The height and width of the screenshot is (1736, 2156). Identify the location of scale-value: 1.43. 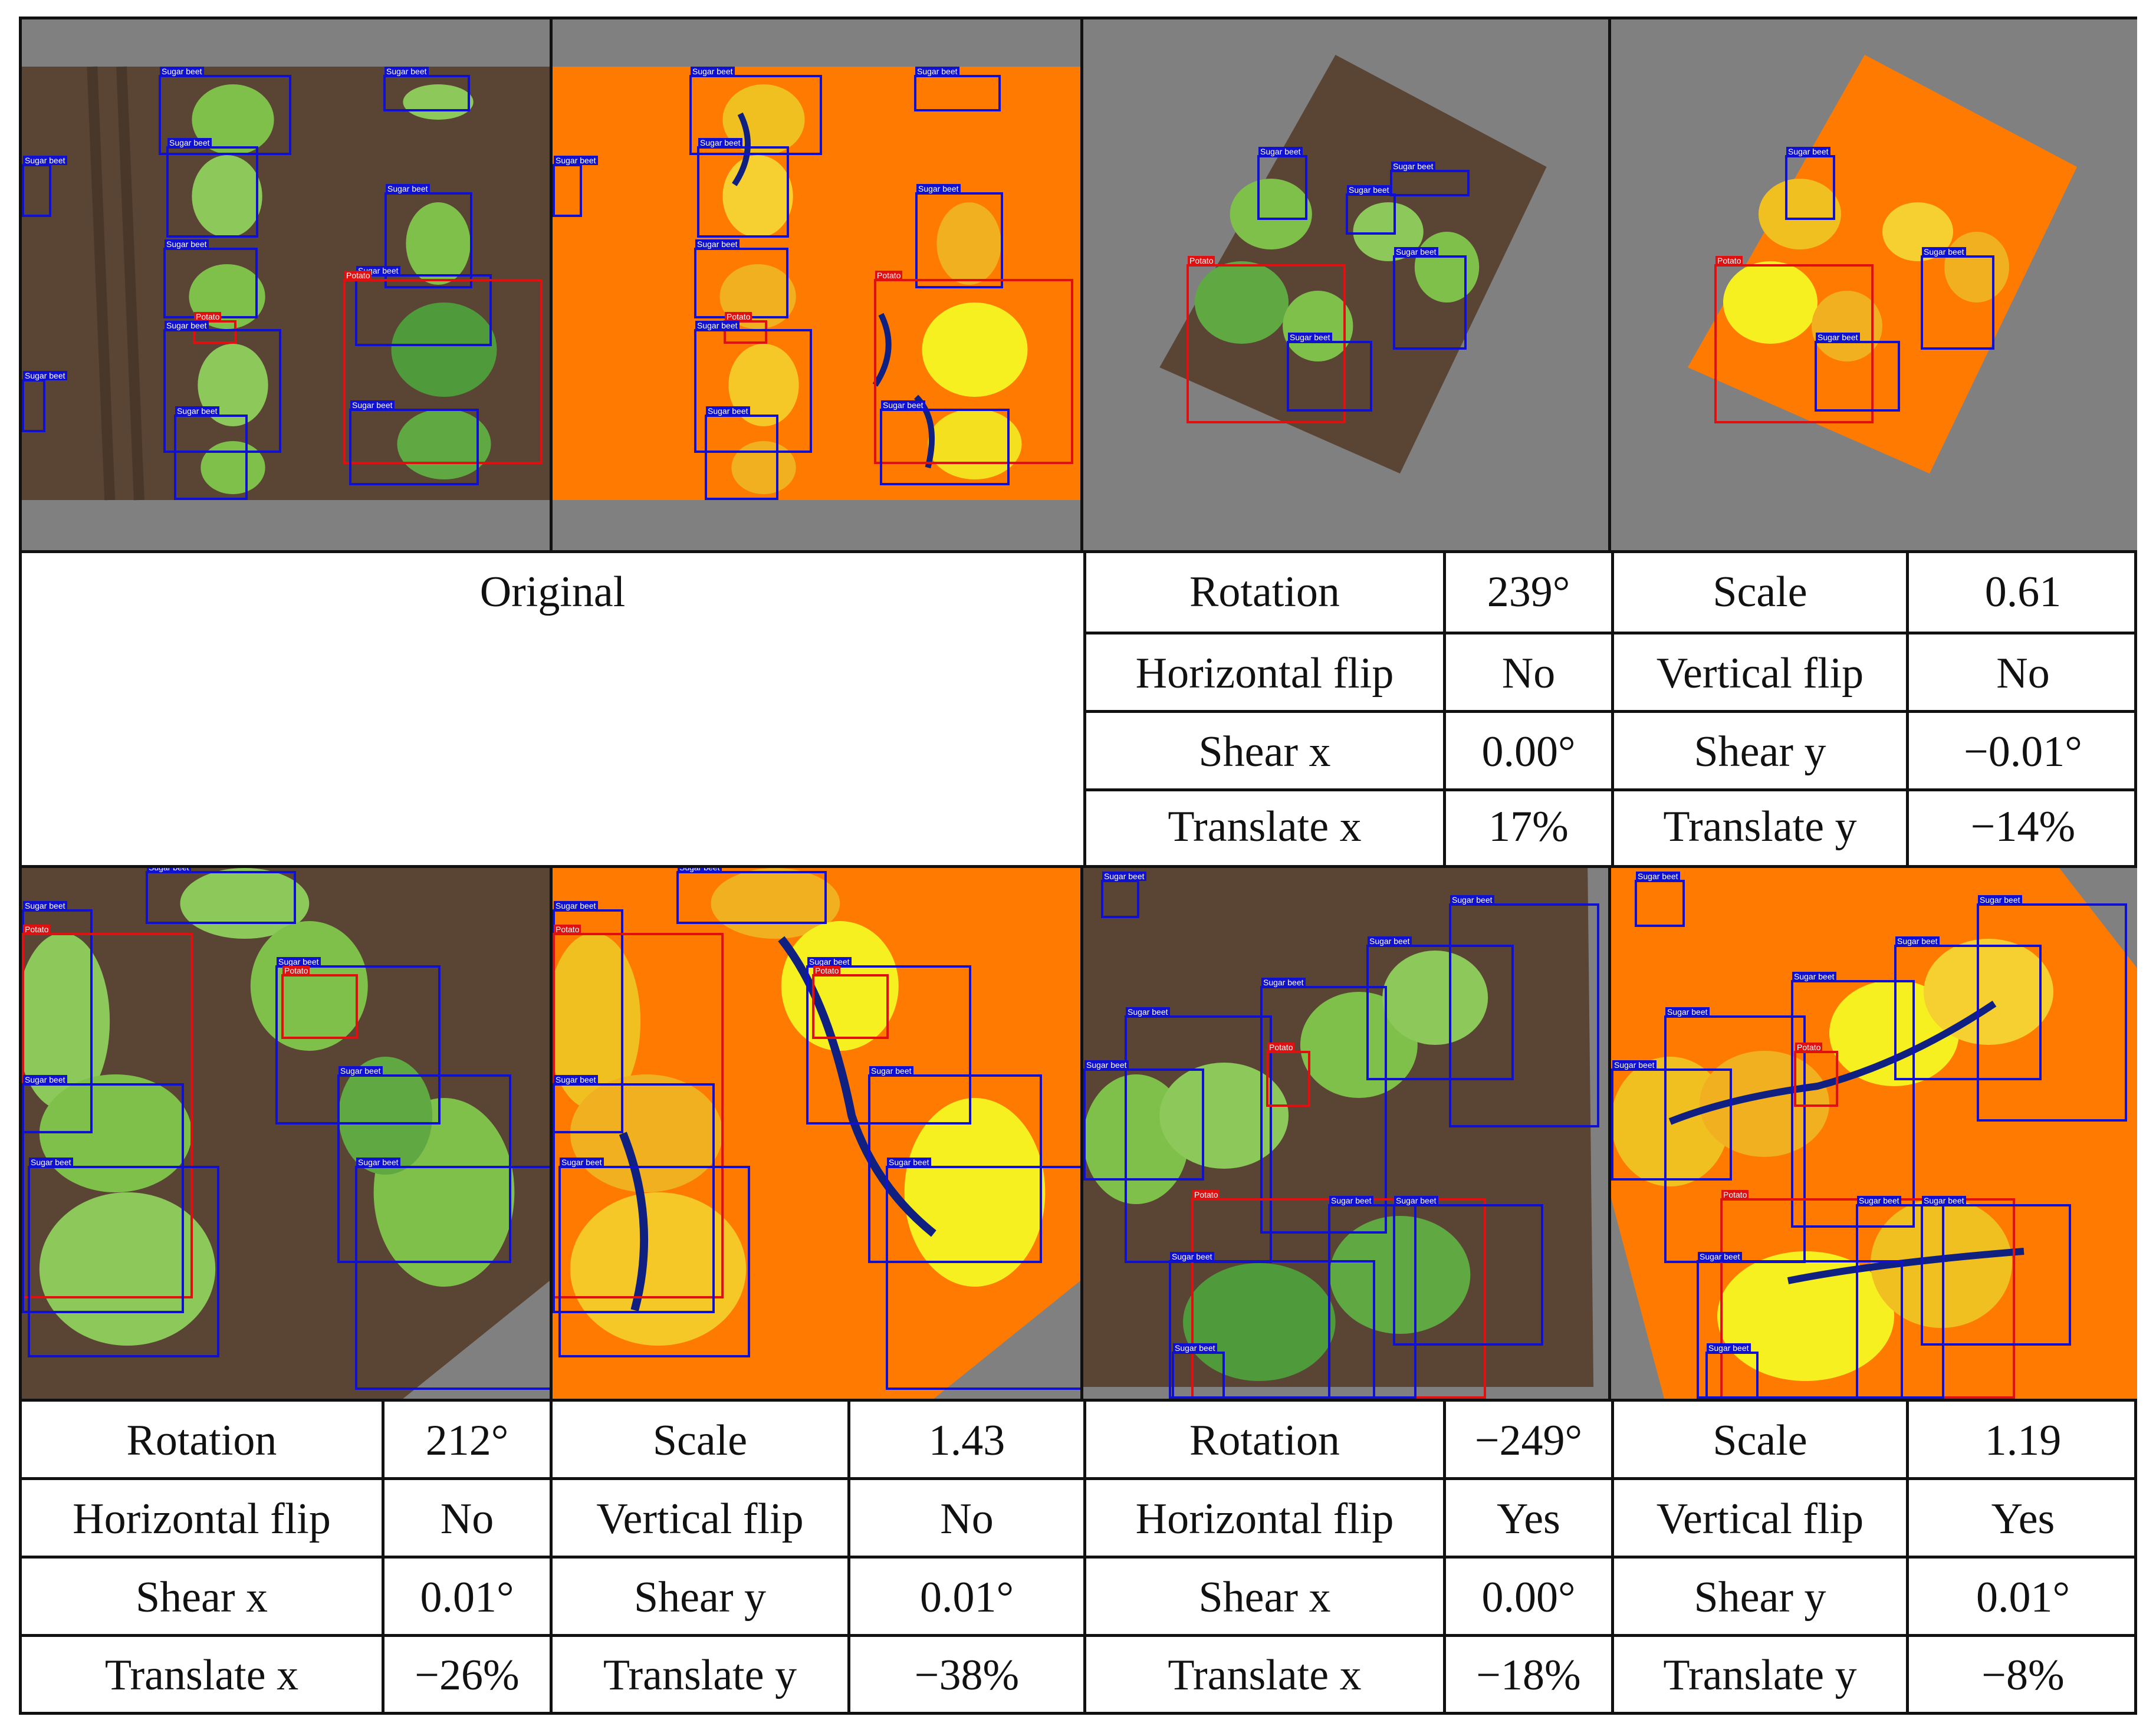
(966, 1440).